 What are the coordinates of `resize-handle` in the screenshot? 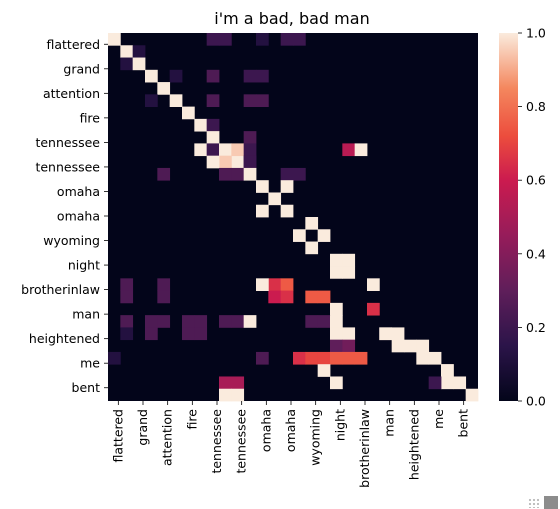 It's located at (543, 502).